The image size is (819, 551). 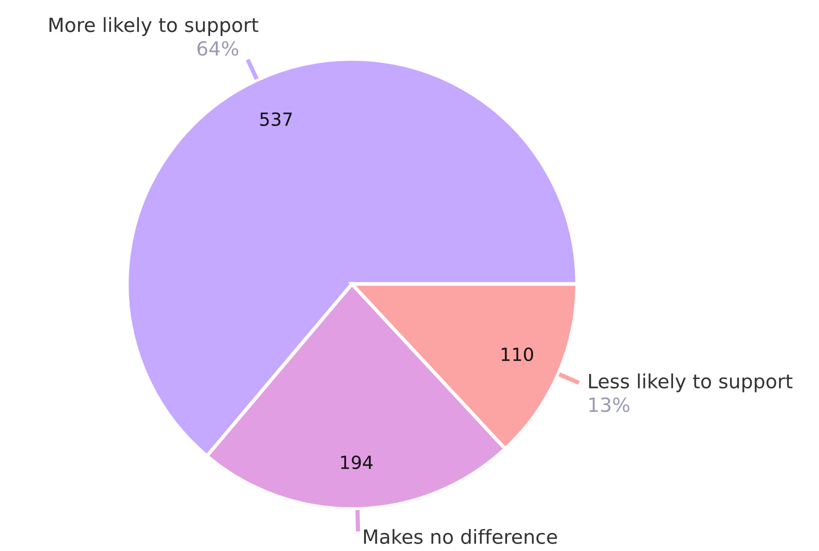 I want to click on data-label: 537, so click(x=276, y=119).